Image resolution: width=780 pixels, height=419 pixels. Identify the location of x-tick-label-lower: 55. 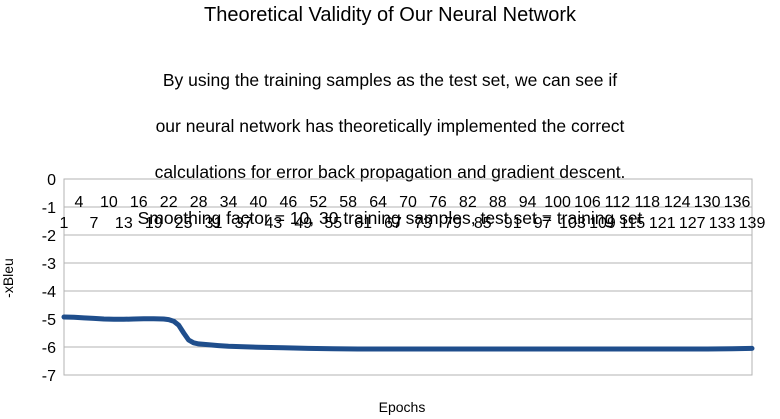
(333, 223).